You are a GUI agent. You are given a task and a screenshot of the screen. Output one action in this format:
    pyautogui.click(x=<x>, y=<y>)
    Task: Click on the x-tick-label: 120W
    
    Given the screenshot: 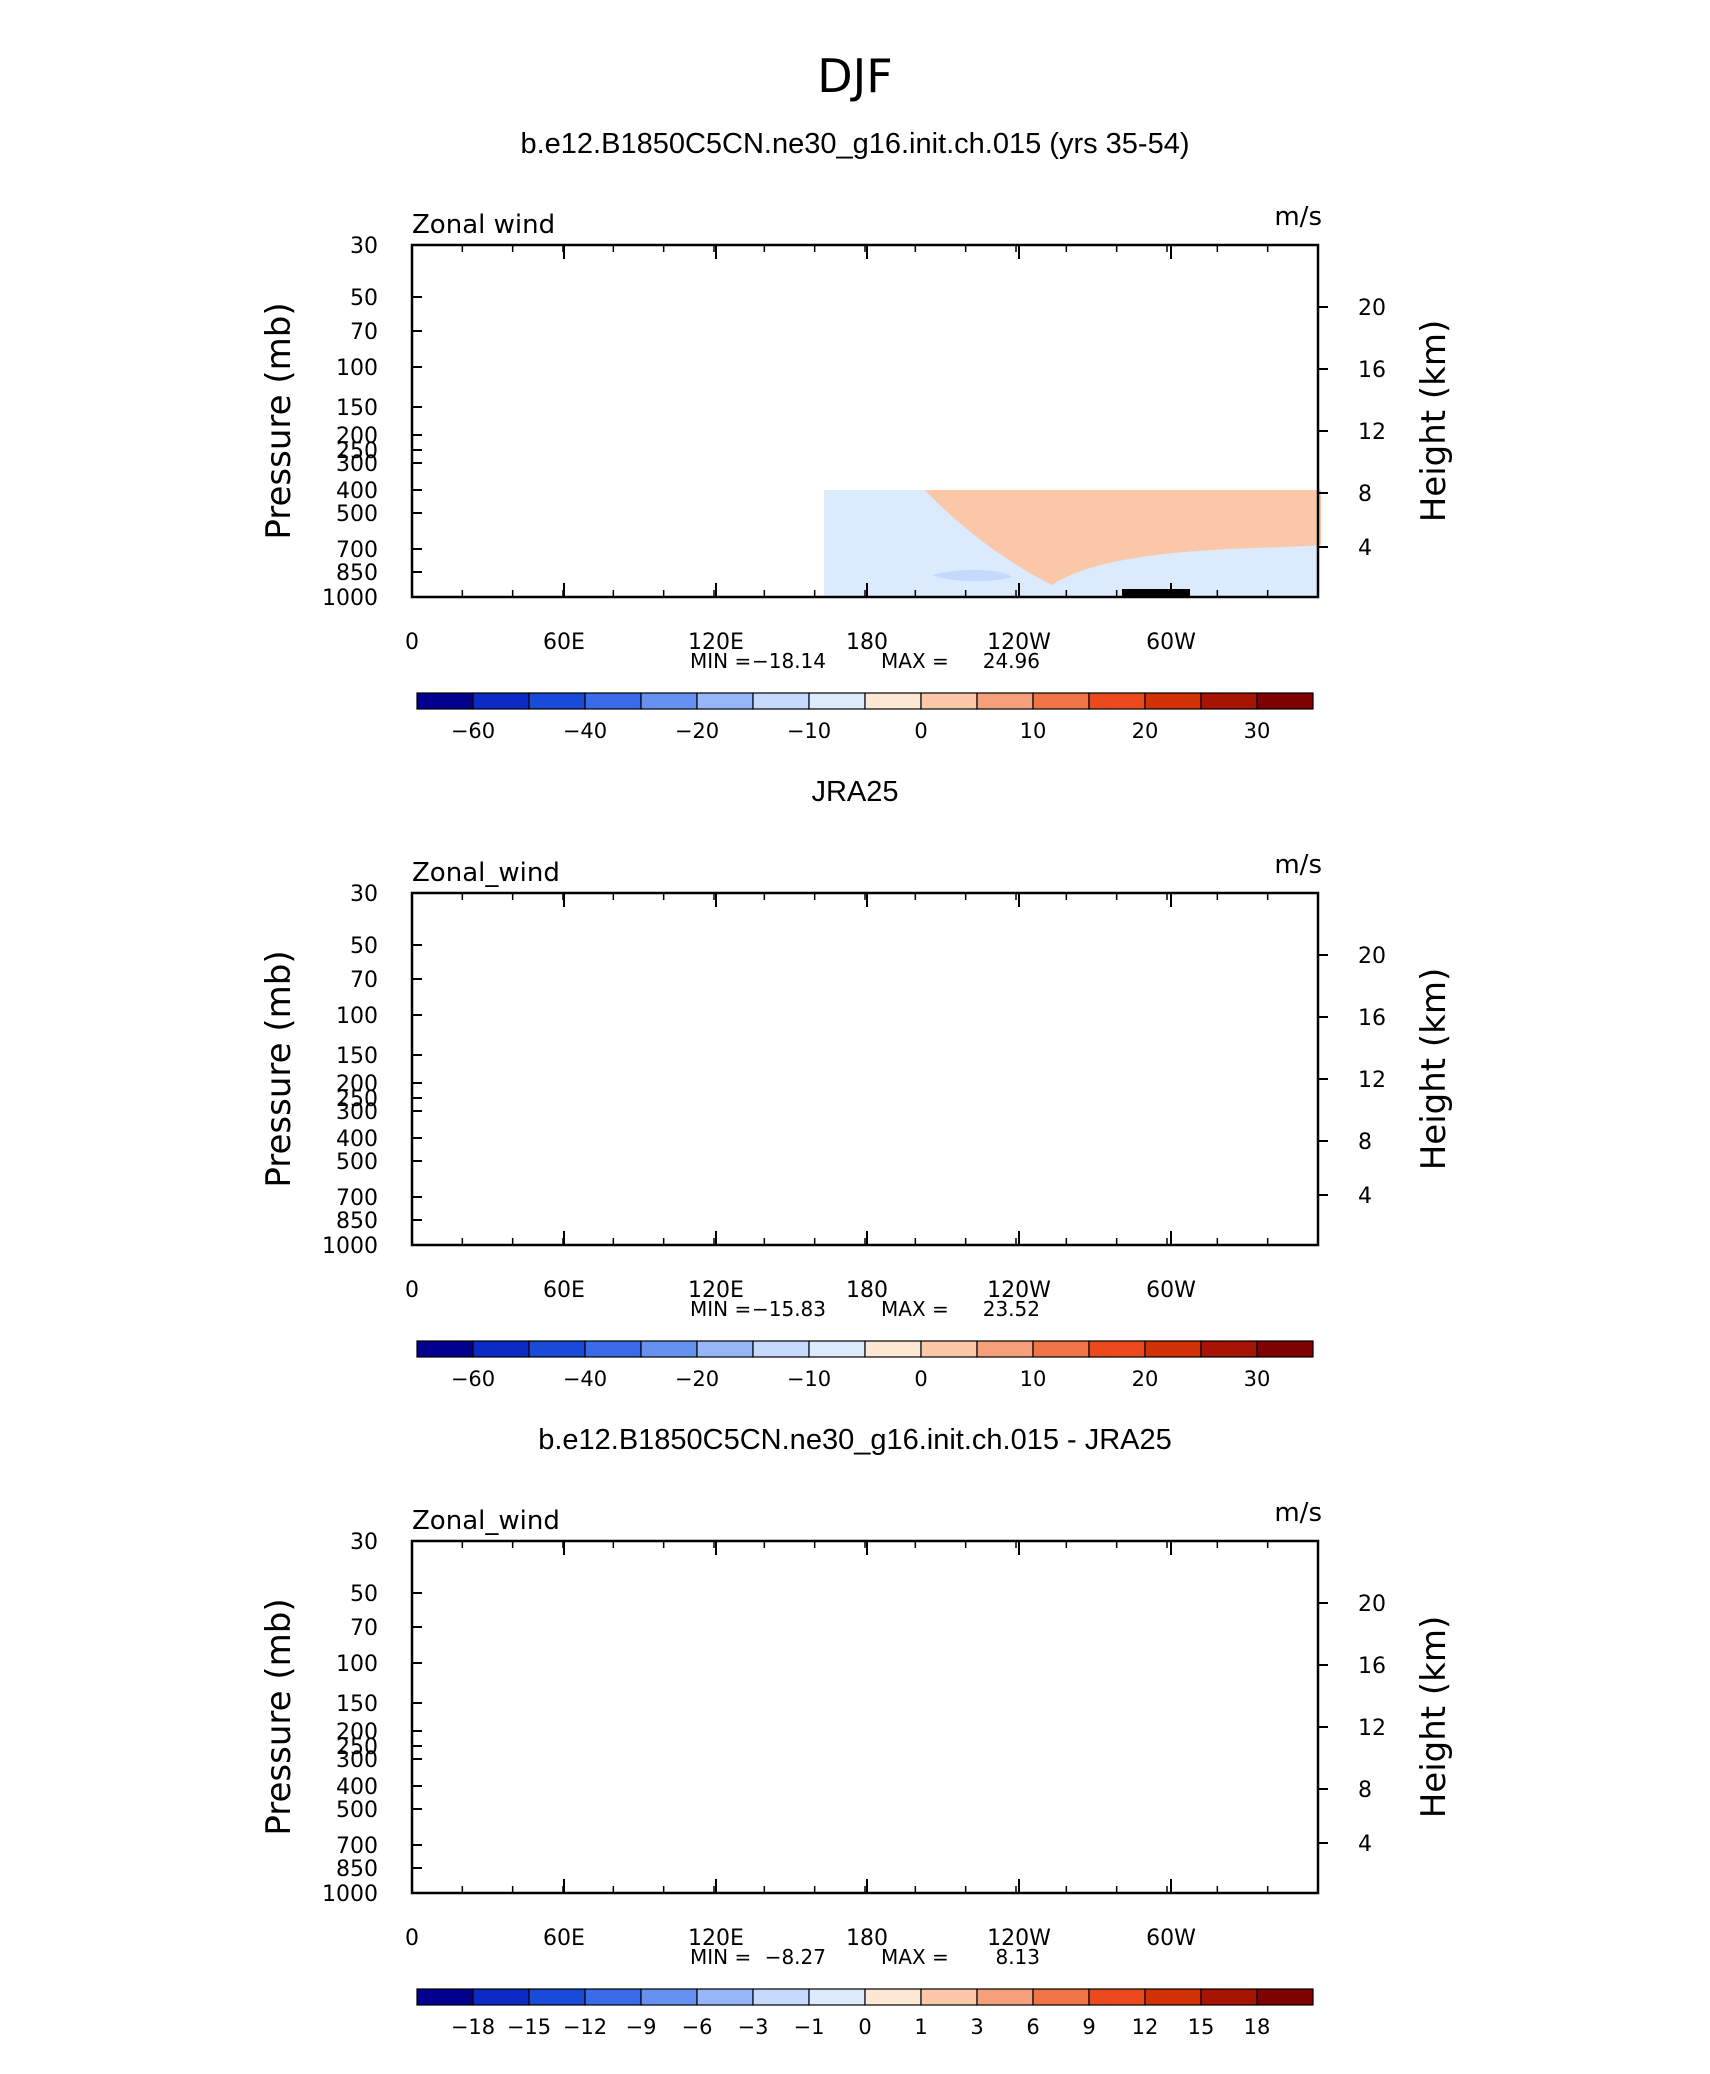 What is the action you would take?
    pyautogui.click(x=1019, y=1938)
    